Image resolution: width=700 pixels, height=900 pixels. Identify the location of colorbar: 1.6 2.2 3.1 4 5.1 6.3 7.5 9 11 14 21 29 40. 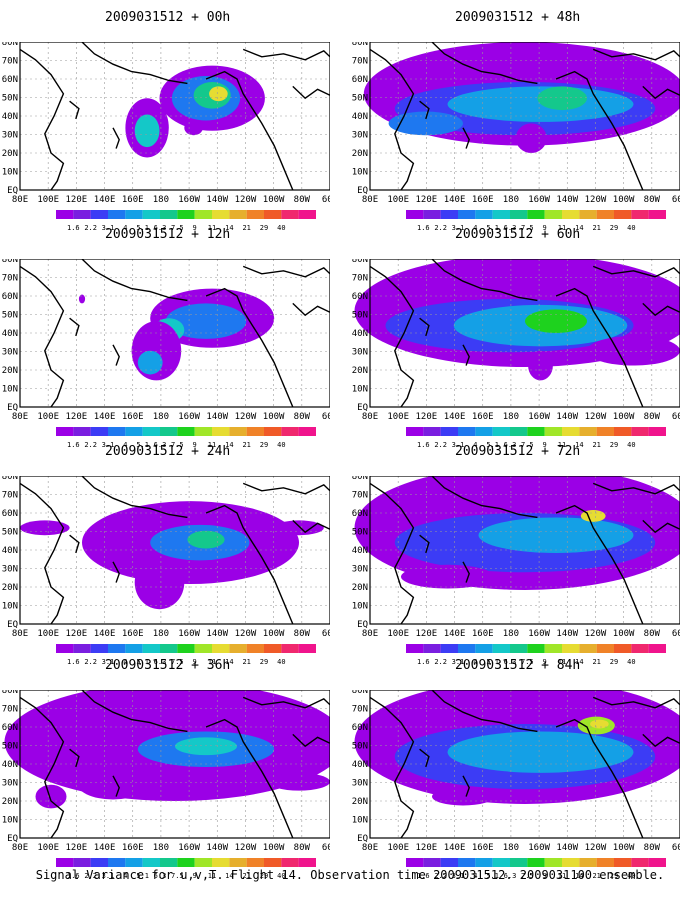
(536, 438).